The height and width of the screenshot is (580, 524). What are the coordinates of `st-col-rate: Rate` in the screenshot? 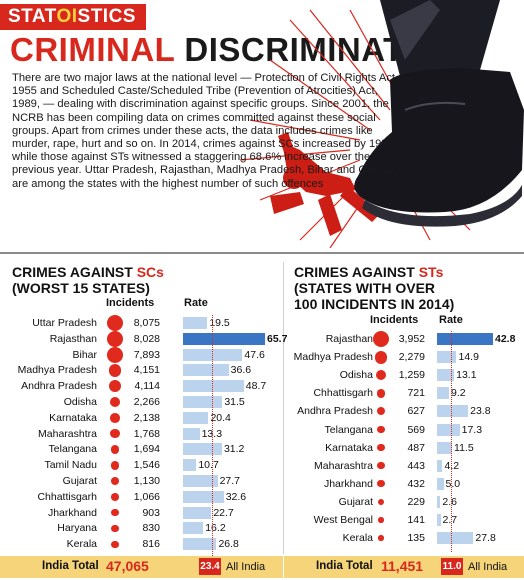 It's located at (451, 320).